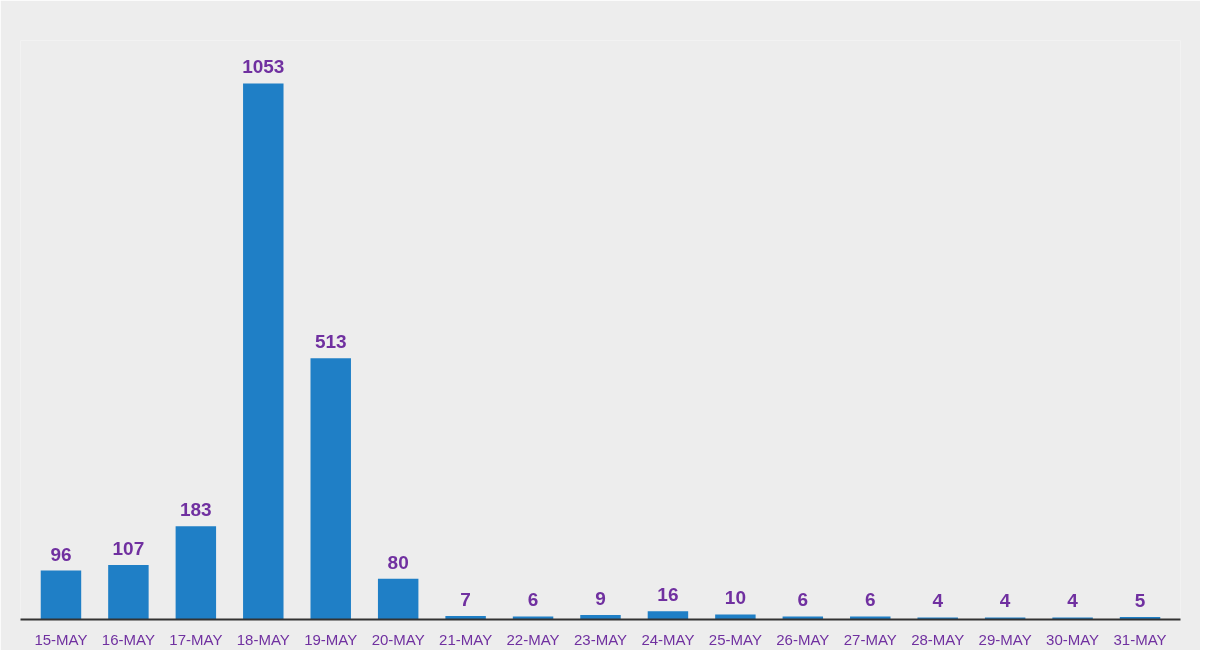 This screenshot has height=661, width=1212. What do you see at coordinates (465, 599) in the screenshot?
I see `data-label: 7` at bounding box center [465, 599].